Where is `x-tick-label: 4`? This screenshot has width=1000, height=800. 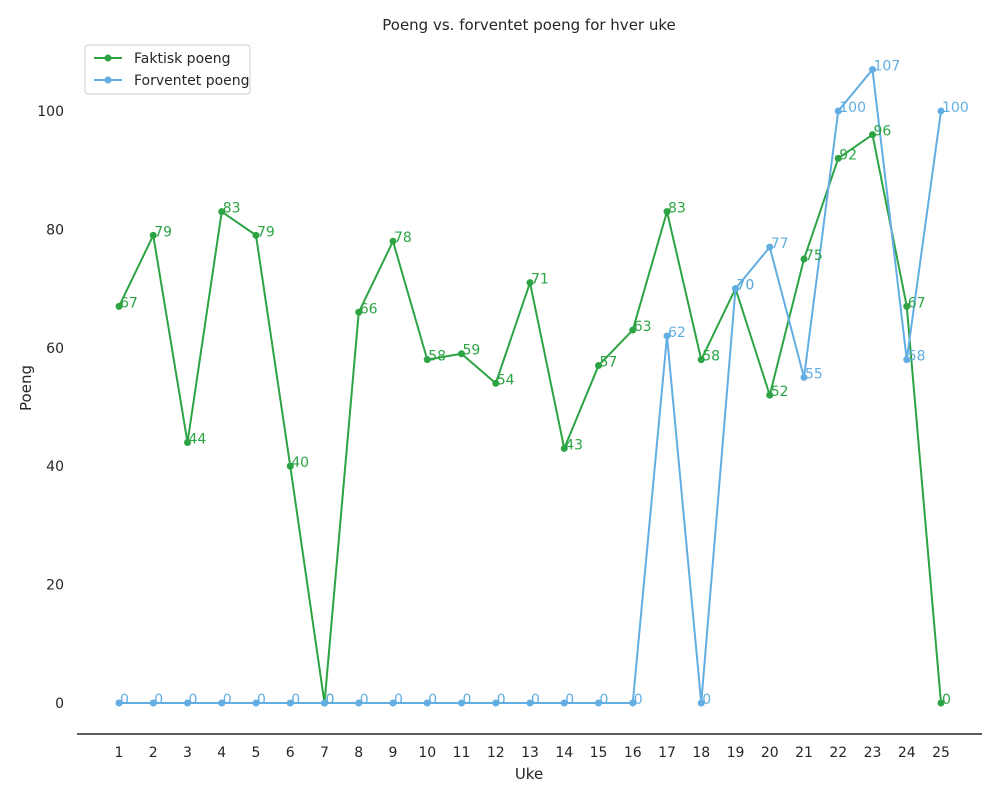 x-tick-label: 4 is located at coordinates (221, 753).